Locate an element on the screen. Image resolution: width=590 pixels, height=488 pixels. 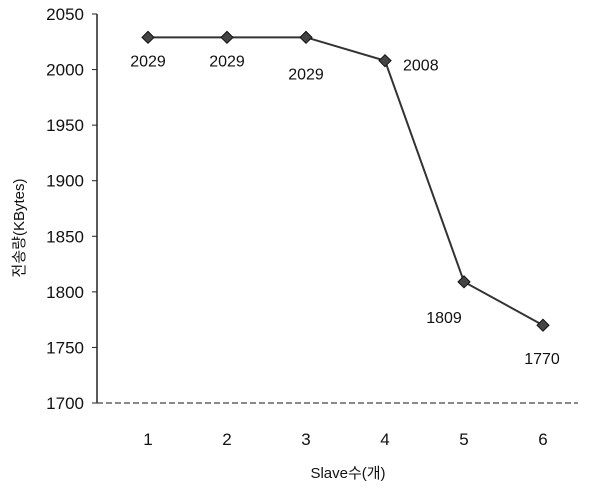
y-tick-label: 2000 is located at coordinates (65, 70).